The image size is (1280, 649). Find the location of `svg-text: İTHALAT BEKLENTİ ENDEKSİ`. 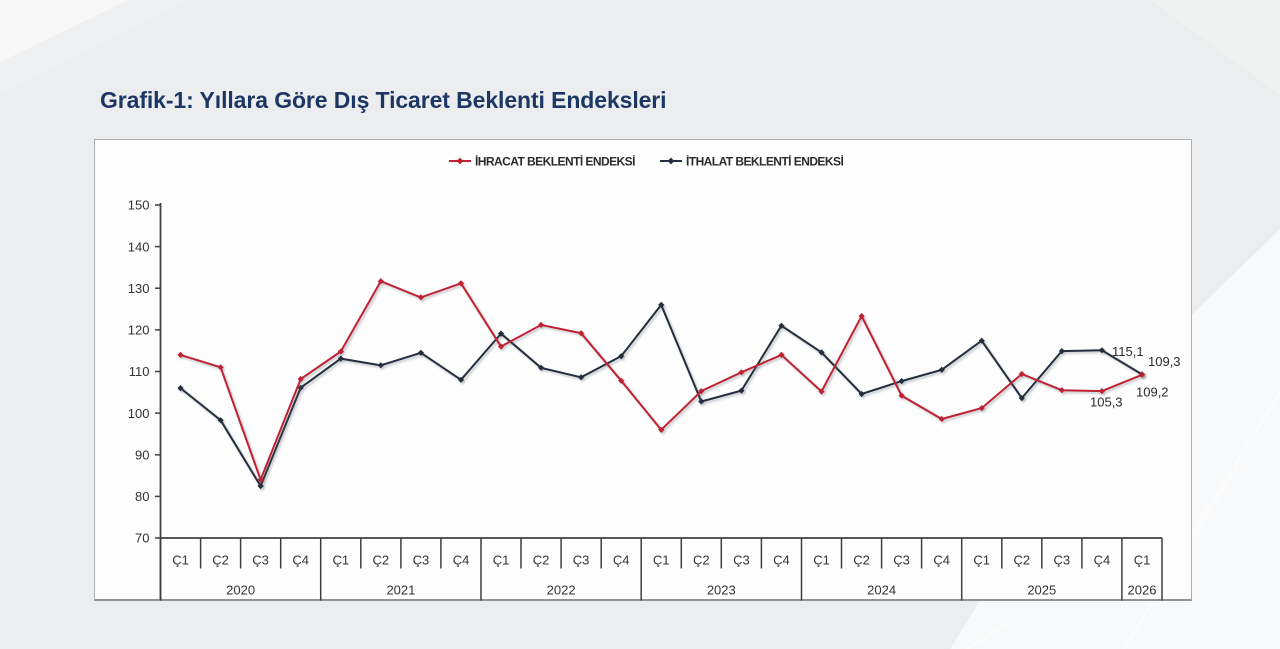

svg-text: İTHALAT BEKLENTİ ENDEKSİ is located at coordinates (764, 161).